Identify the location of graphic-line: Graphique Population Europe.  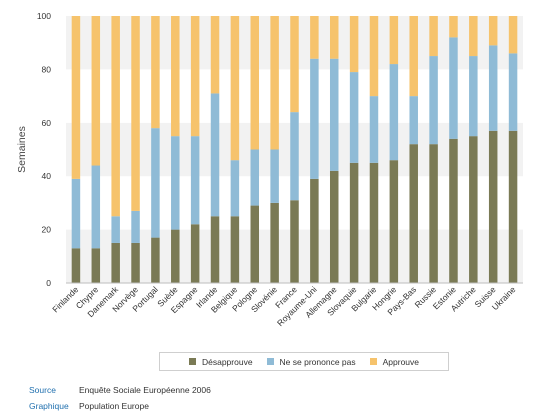
(89, 406).